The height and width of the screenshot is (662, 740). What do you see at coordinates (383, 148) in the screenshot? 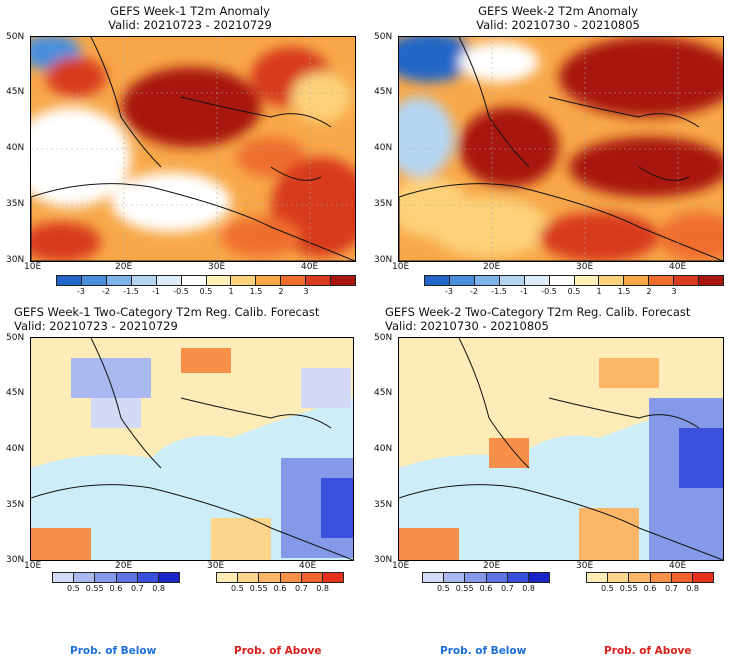
I see `panel2-lat-40n: 40N` at bounding box center [383, 148].